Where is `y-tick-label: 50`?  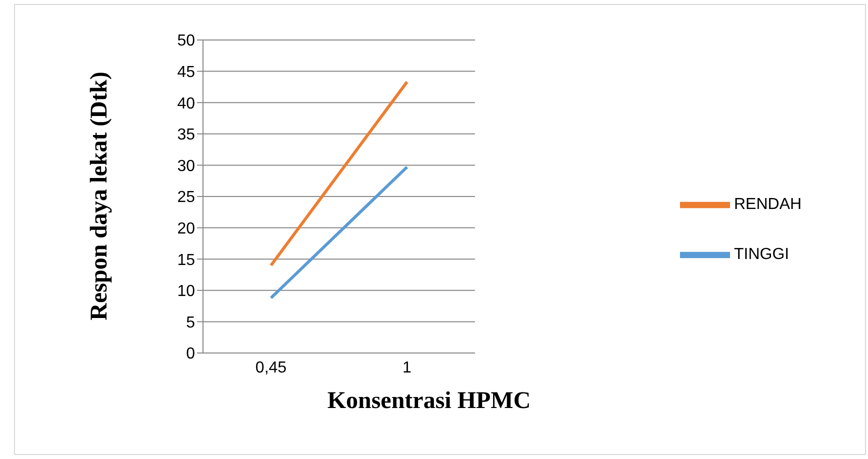
y-tick-label: 50 is located at coordinates (186, 41).